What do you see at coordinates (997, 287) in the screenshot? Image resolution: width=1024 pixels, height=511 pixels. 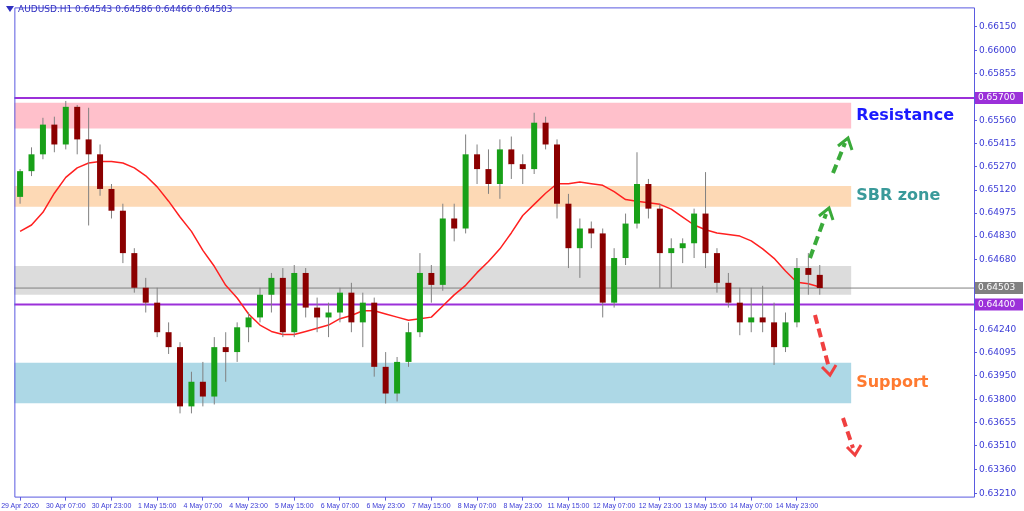 I see `ref-line-label: 0.64503` at bounding box center [997, 287].